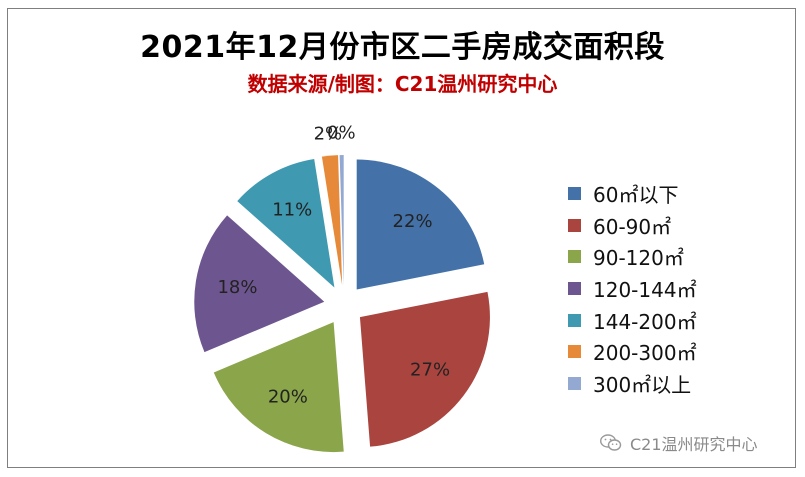  I want to click on pie-slice-label-4: 11%, so click(292, 210).